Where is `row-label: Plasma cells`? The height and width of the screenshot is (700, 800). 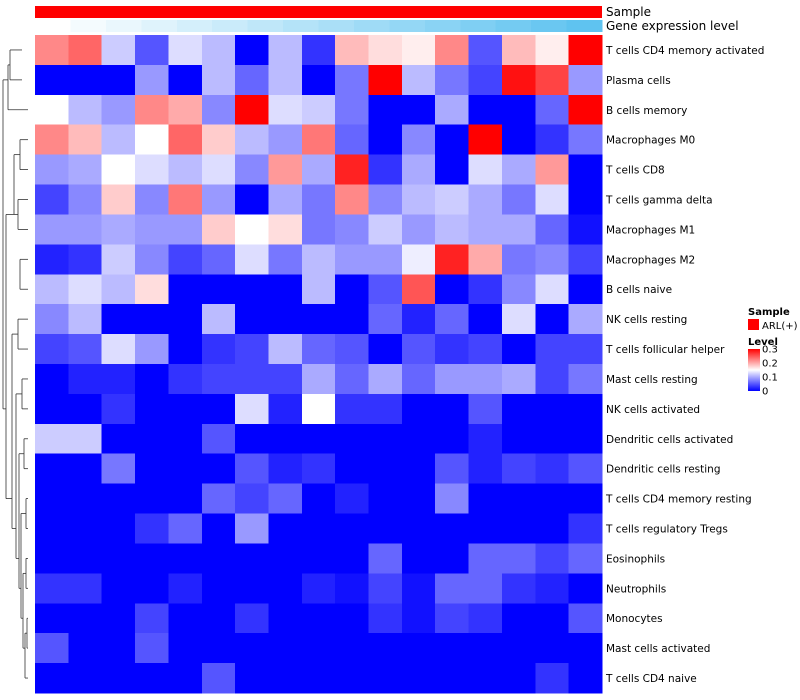 row-label: Plasma cells is located at coordinates (638, 81).